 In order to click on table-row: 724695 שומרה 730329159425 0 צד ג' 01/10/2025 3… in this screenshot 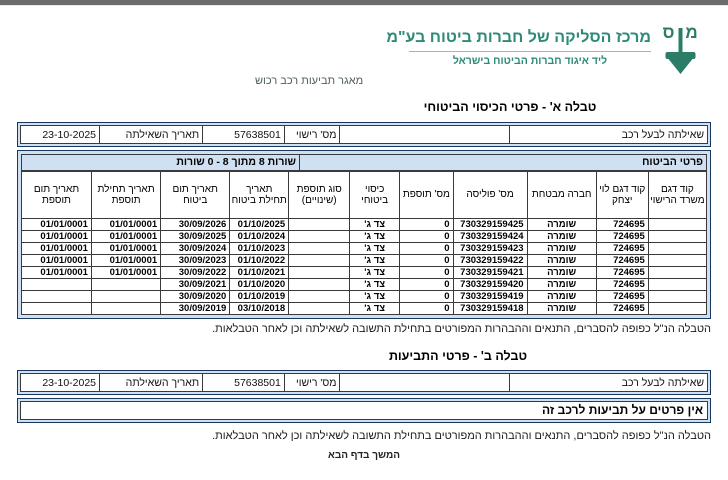, I will do `click(364, 224)`.